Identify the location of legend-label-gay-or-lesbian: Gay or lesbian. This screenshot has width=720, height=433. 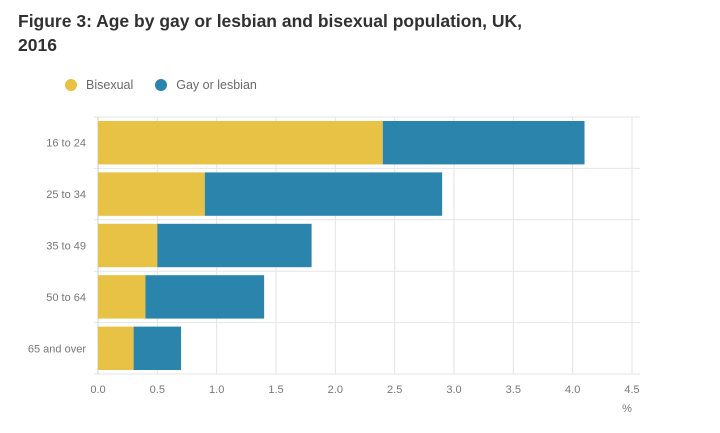
(216, 85).